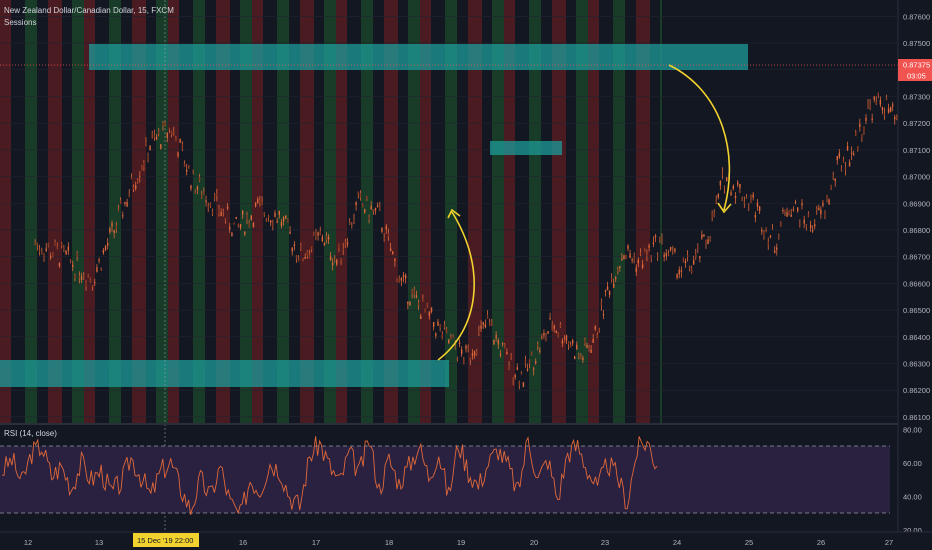 Image resolution: width=932 pixels, height=550 pixels. I want to click on down-arrow-curve, so click(699, 137).